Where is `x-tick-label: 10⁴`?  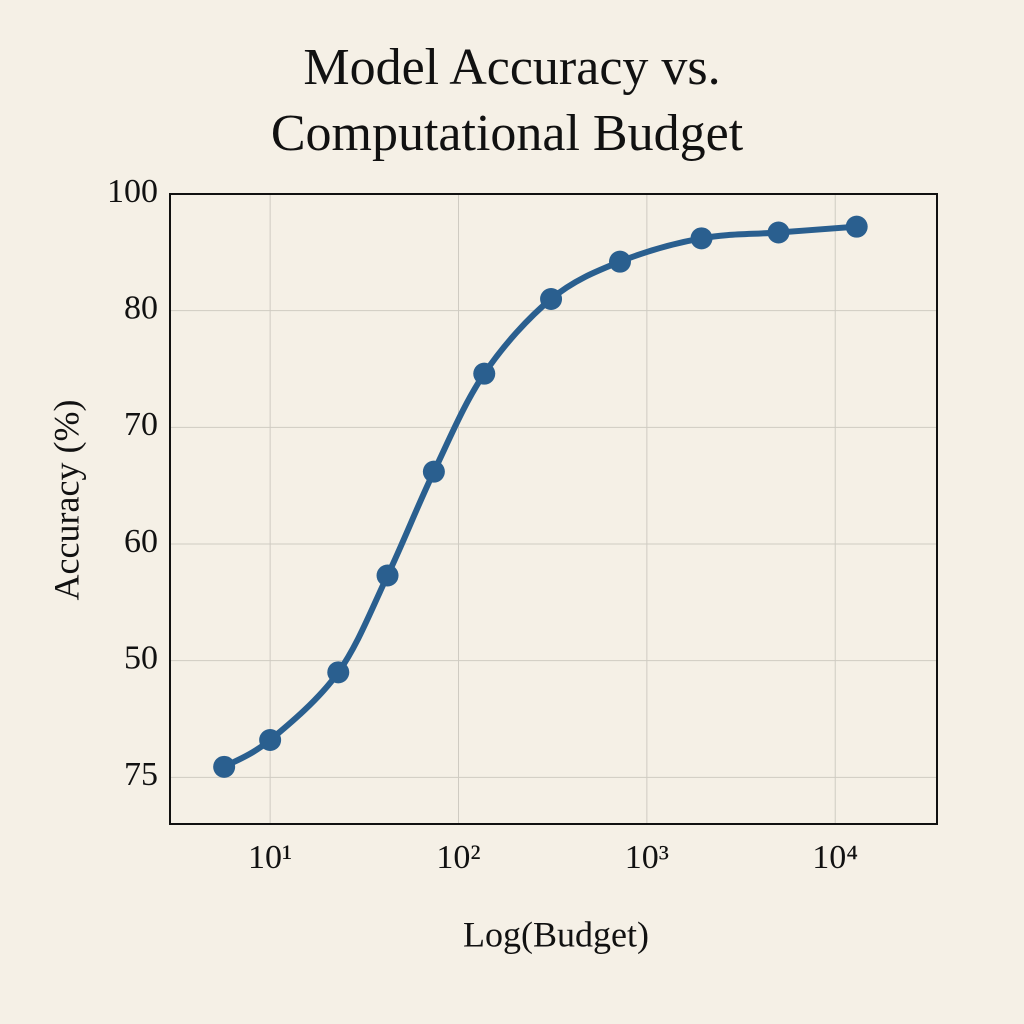 x-tick-label: 10⁴ is located at coordinates (835, 857).